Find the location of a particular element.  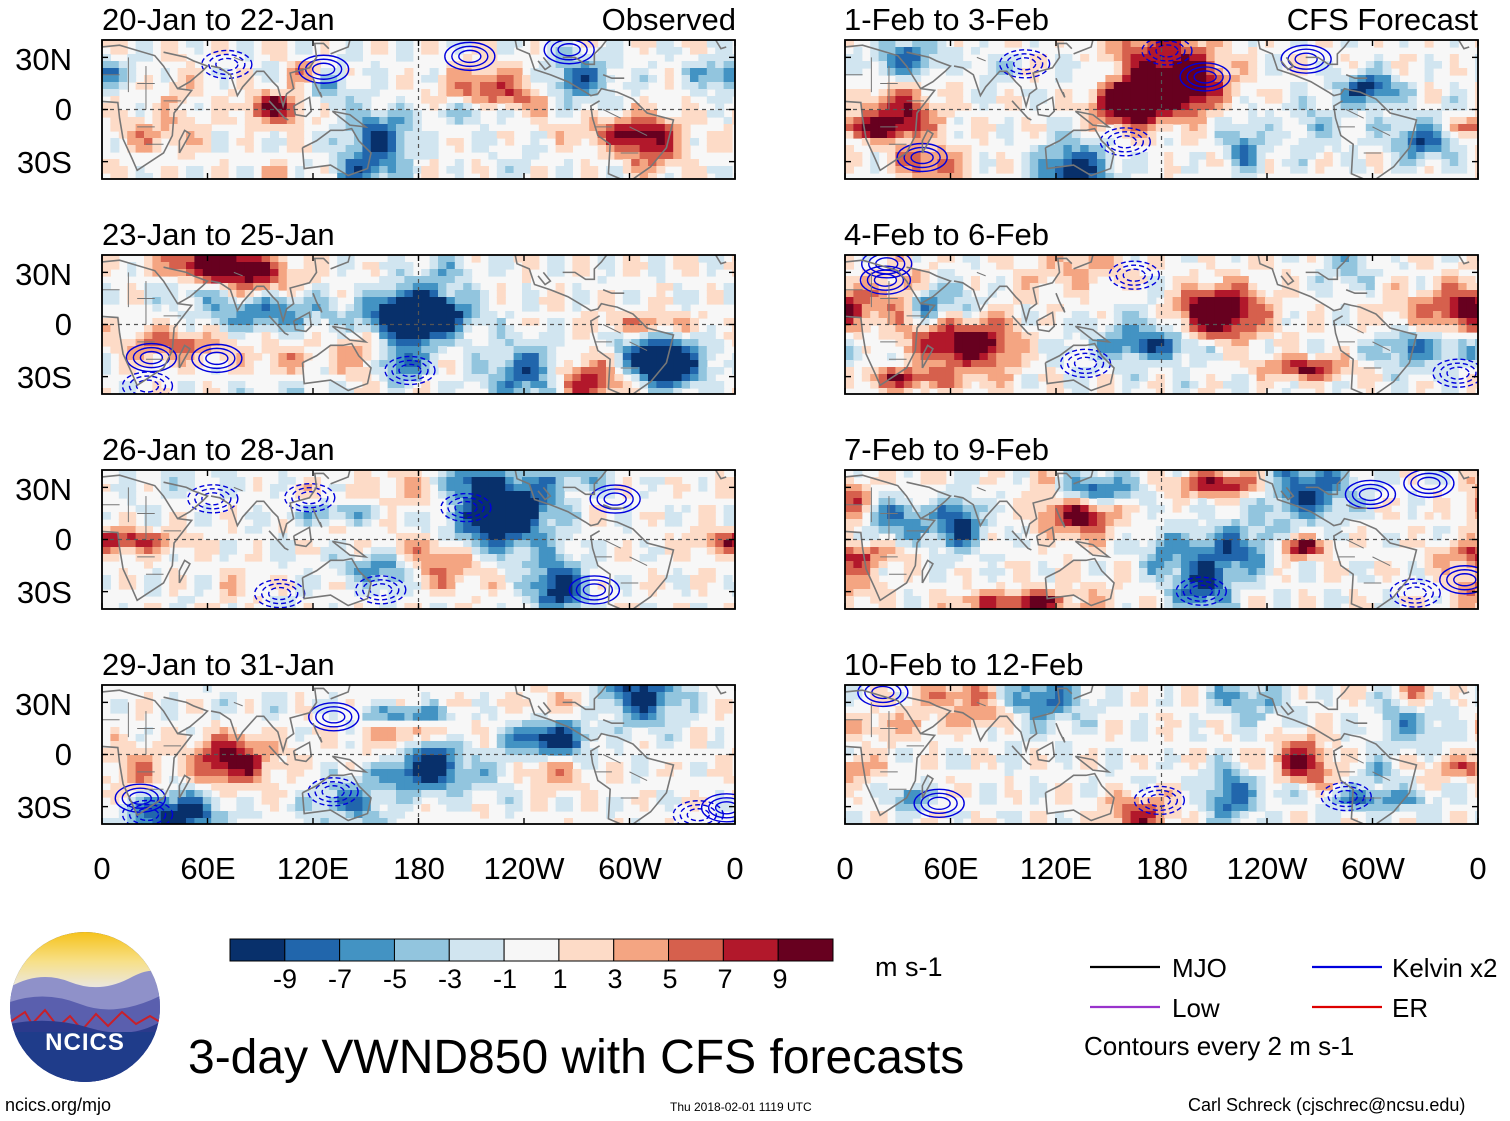

coastline is located at coordinates (270, 505).